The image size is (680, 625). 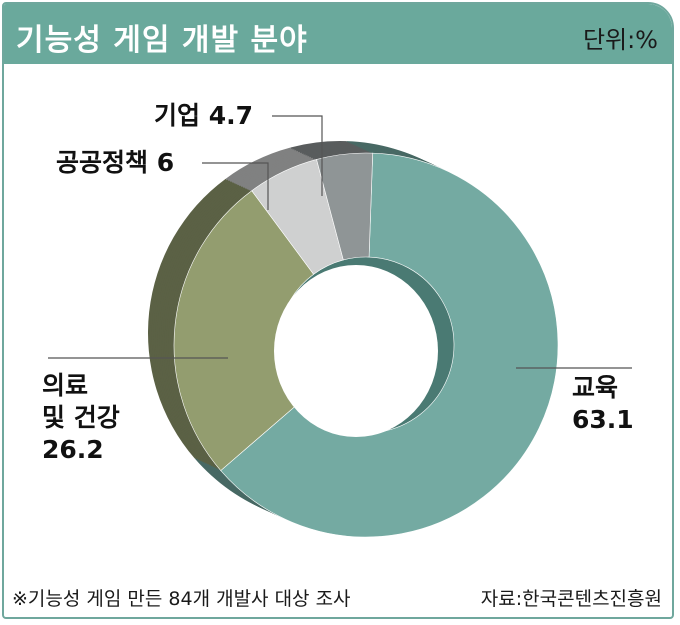 I want to click on donut-hole, so click(x=356, y=351).